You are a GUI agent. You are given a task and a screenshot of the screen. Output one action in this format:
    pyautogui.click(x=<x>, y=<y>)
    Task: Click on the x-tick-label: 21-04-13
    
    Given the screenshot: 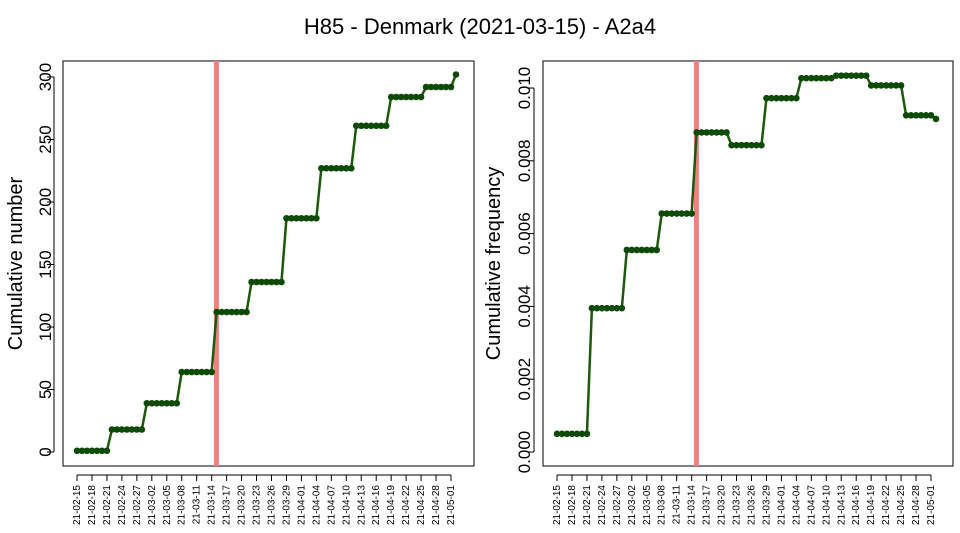 What is the action you would take?
    pyautogui.click(x=361, y=505)
    